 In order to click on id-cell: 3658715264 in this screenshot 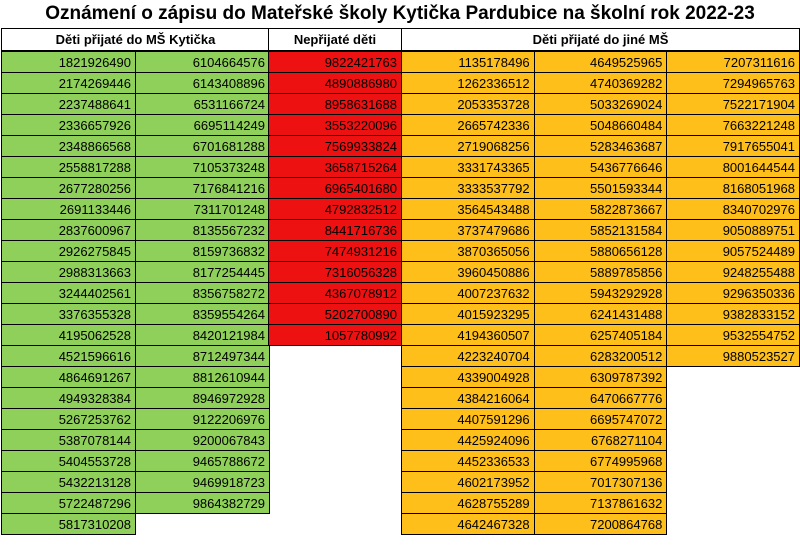, I will do `click(335, 167)`.